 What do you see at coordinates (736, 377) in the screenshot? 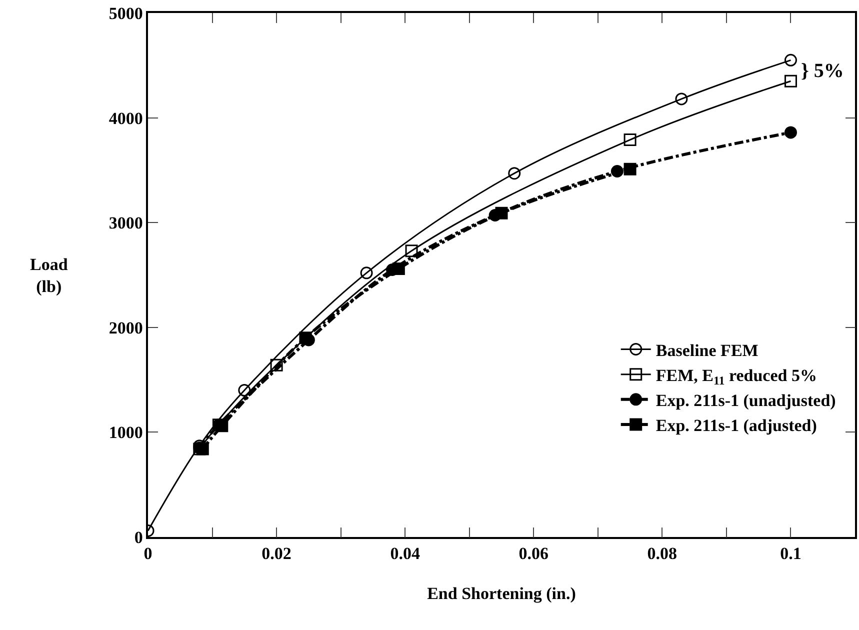
I see `legend-label: FEM, E$_{11}$ reduced 5%` at bounding box center [736, 377].